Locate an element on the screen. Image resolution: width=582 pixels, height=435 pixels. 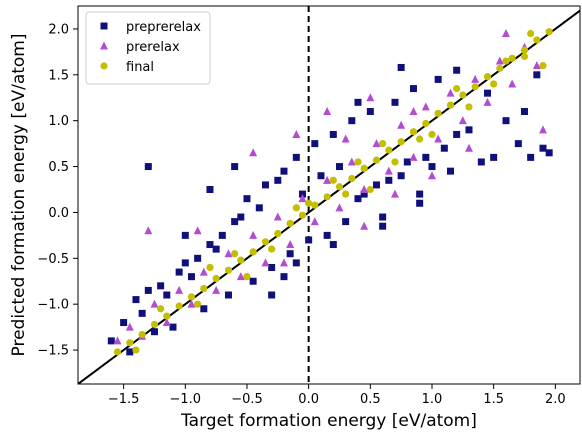
y-tick-label: −1.0 is located at coordinates (53, 305).